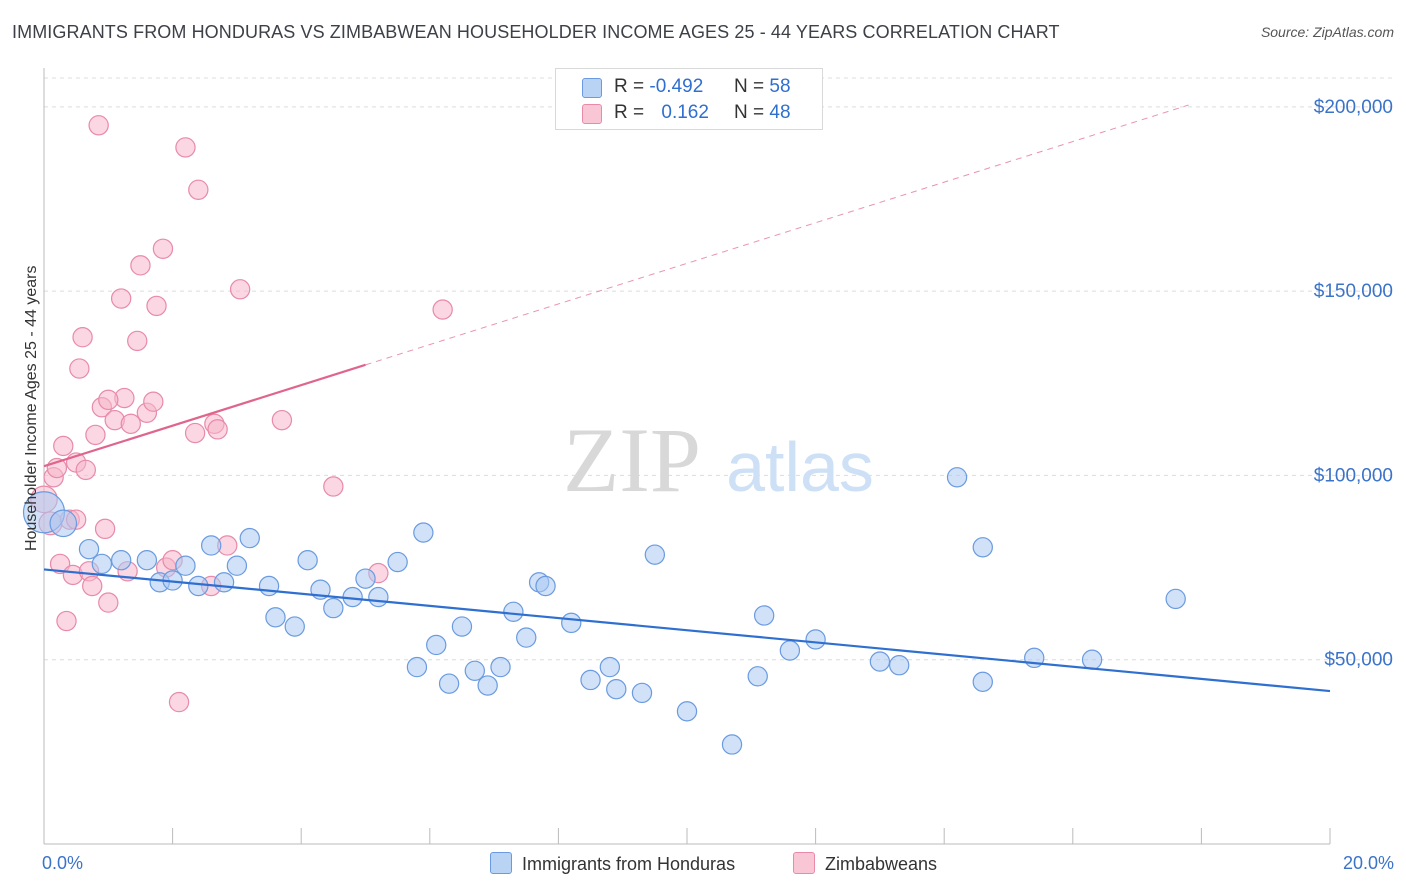 This screenshot has height=892, width=1406. Describe the element at coordinates (632, 460) in the screenshot. I see `watermark-zip: ZIP` at that location.